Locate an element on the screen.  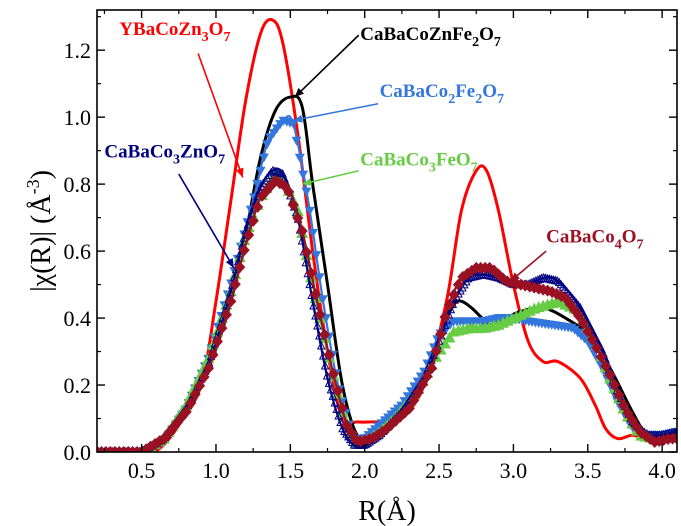
y-tick-label: 0.0 is located at coordinates (78, 452).